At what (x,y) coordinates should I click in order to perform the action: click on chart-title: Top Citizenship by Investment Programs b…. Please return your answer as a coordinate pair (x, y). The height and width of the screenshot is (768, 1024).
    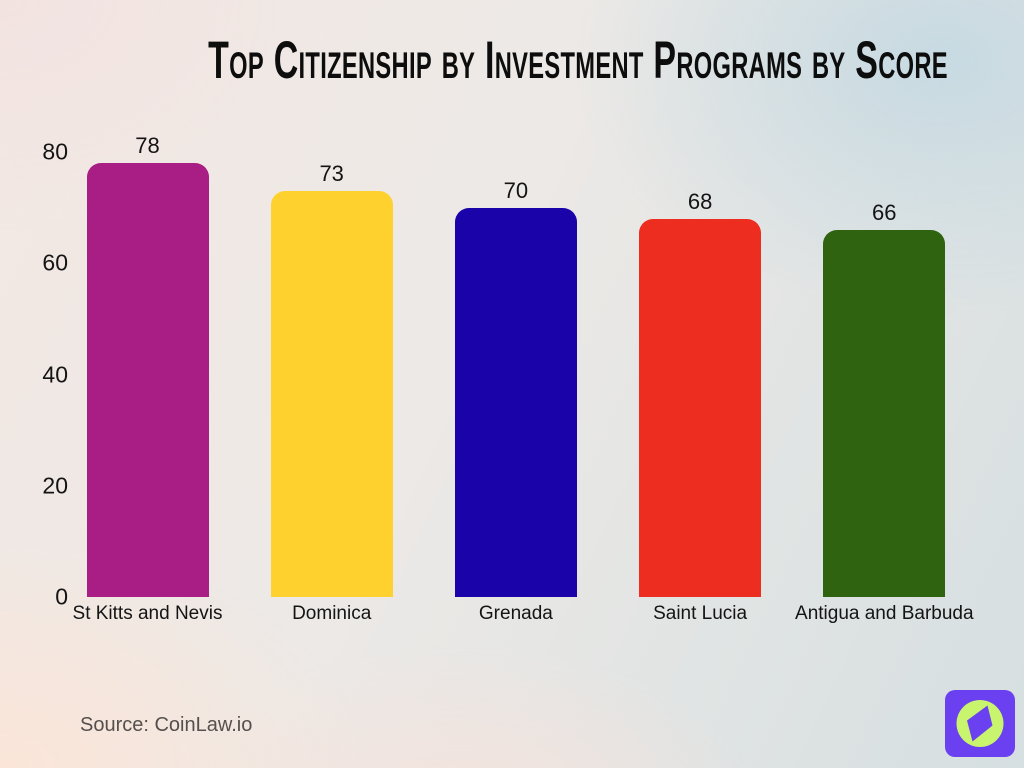
    Looking at the image, I should click on (578, 60).